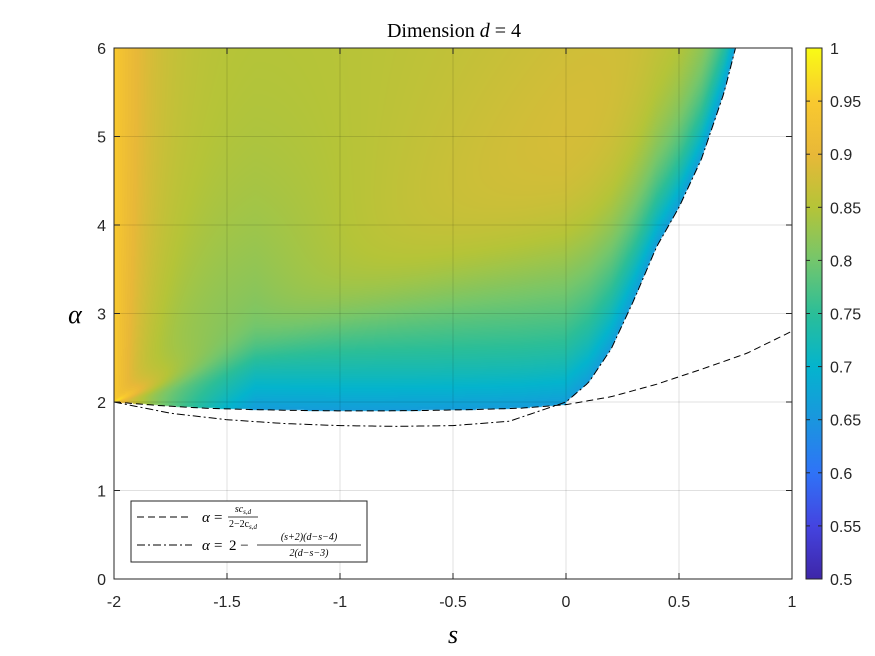  What do you see at coordinates (845, 421) in the screenshot?
I see `colorbar-tick-label: 0.65` at bounding box center [845, 421].